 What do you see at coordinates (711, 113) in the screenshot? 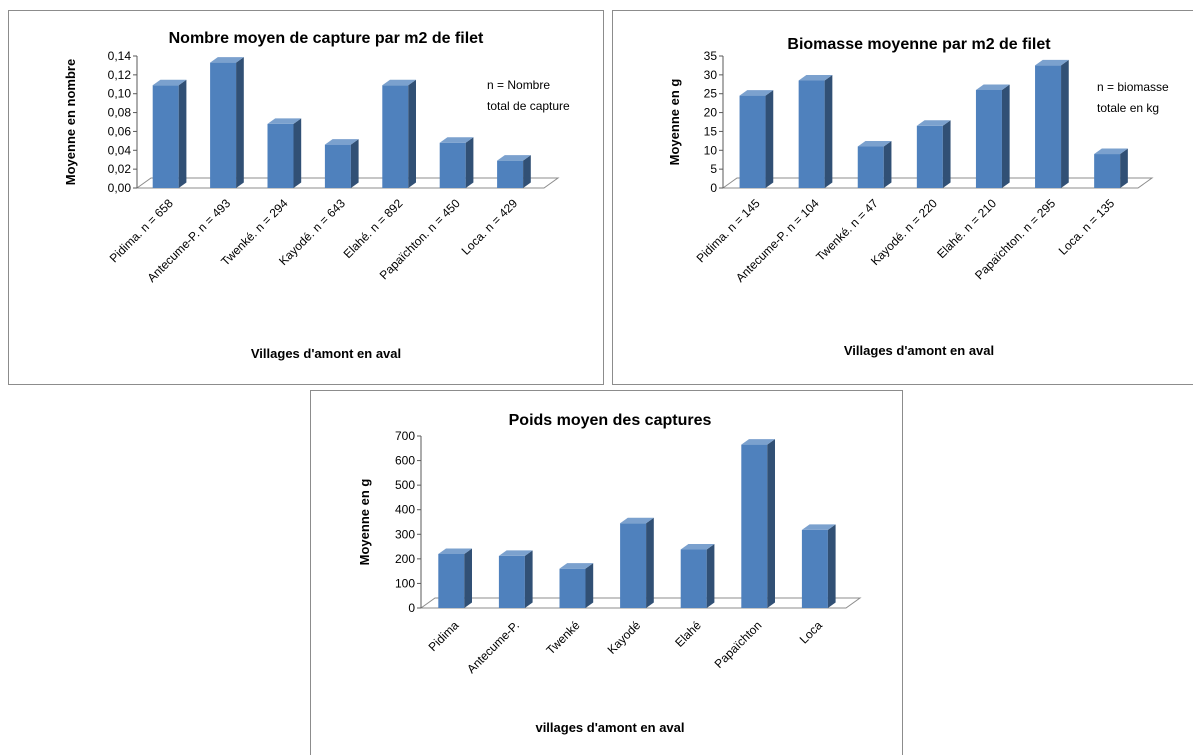
I see `y-tick-label: 20` at bounding box center [711, 113].